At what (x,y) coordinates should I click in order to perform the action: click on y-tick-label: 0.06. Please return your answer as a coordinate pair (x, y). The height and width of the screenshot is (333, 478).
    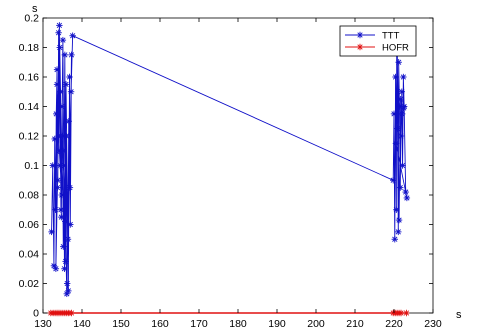
    Looking at the image, I should click on (29, 225).